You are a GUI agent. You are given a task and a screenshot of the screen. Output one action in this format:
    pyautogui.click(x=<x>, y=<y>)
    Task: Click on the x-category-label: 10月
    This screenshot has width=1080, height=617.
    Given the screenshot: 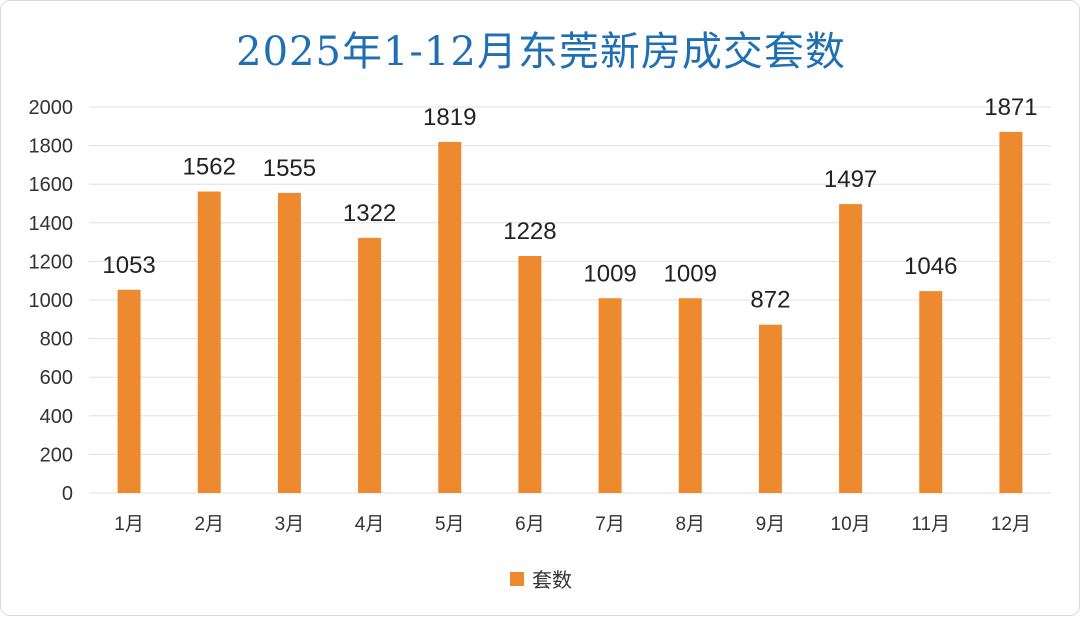 What is the action you would take?
    pyautogui.click(x=851, y=524)
    